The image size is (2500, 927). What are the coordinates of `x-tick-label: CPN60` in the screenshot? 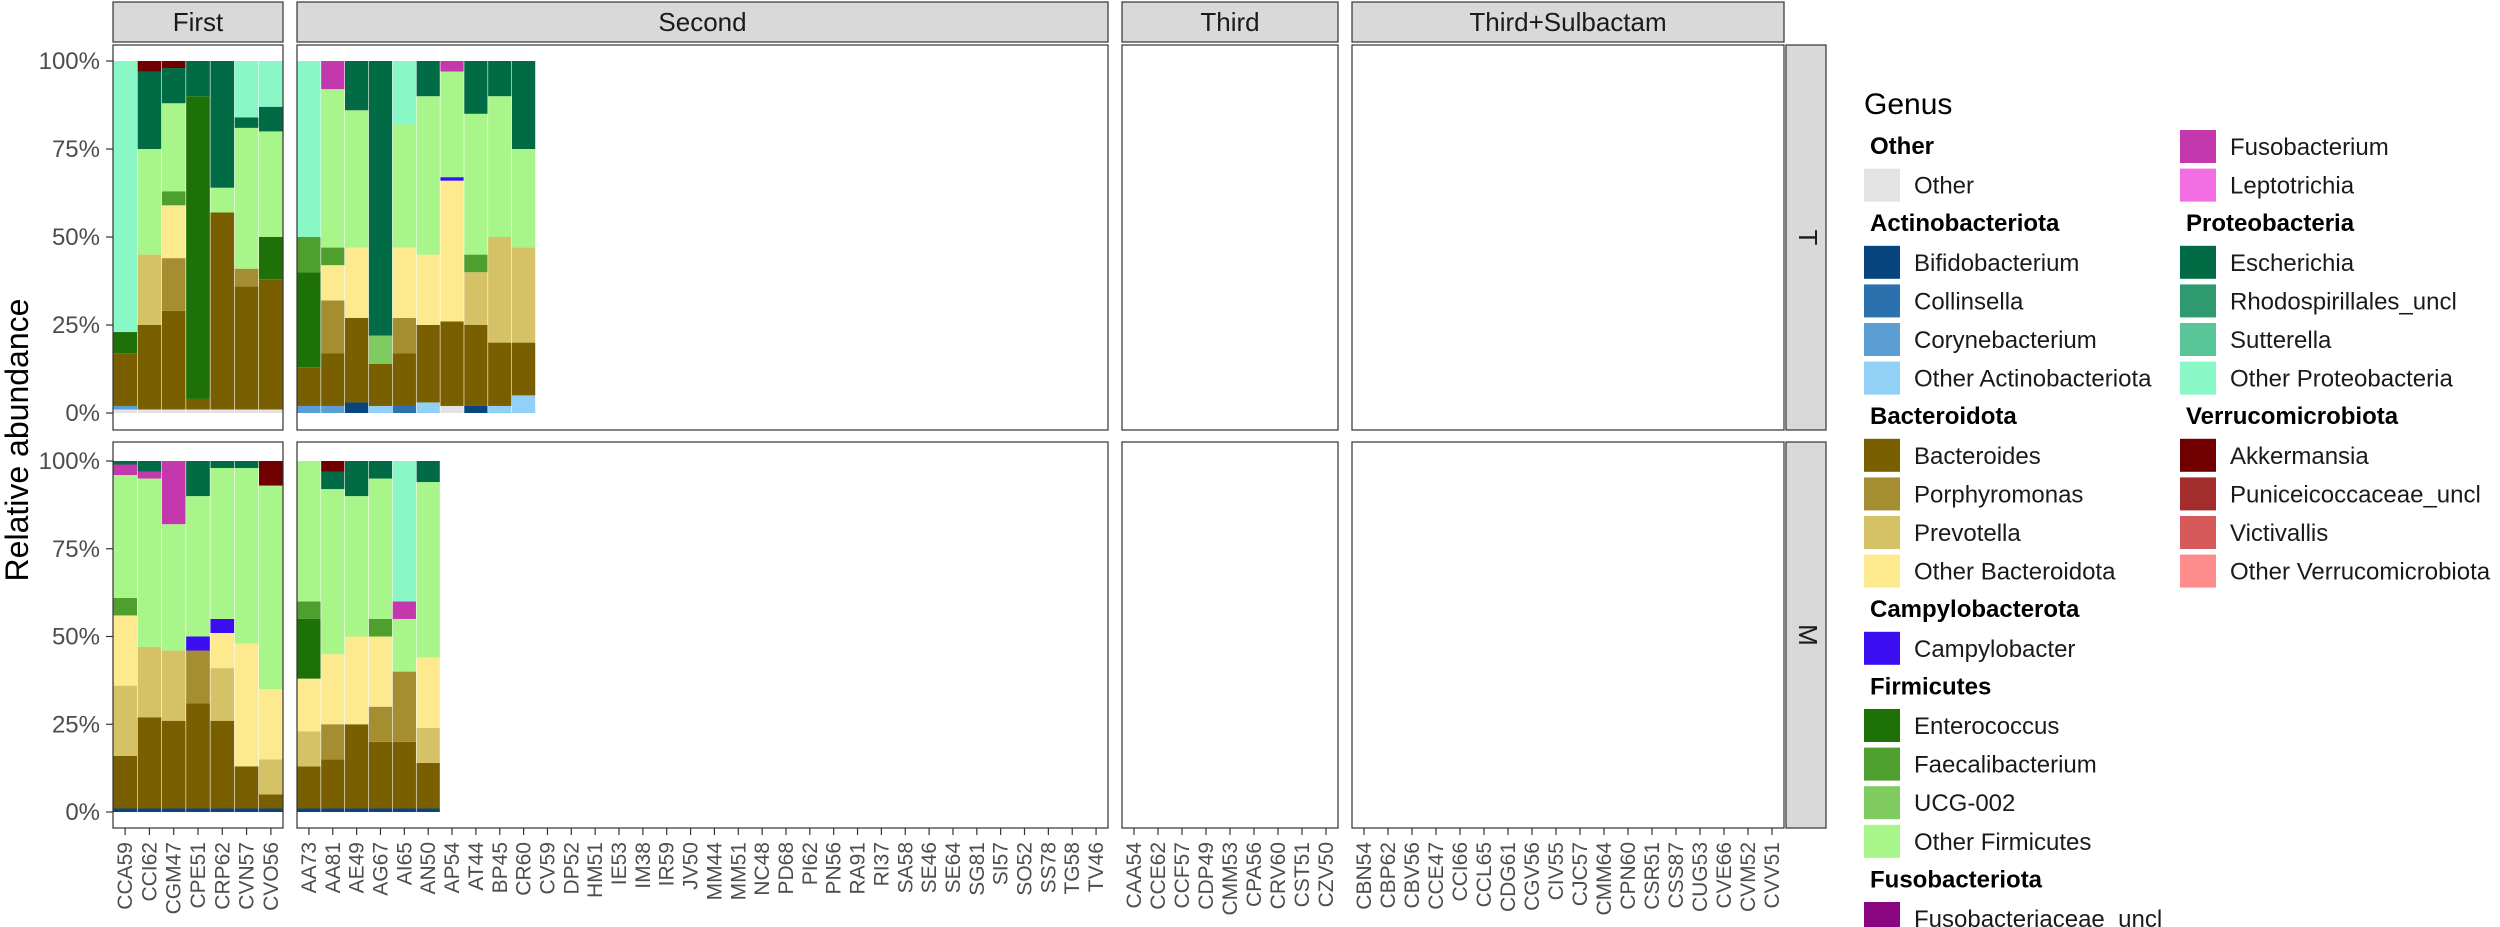 It's located at (1628, 876).